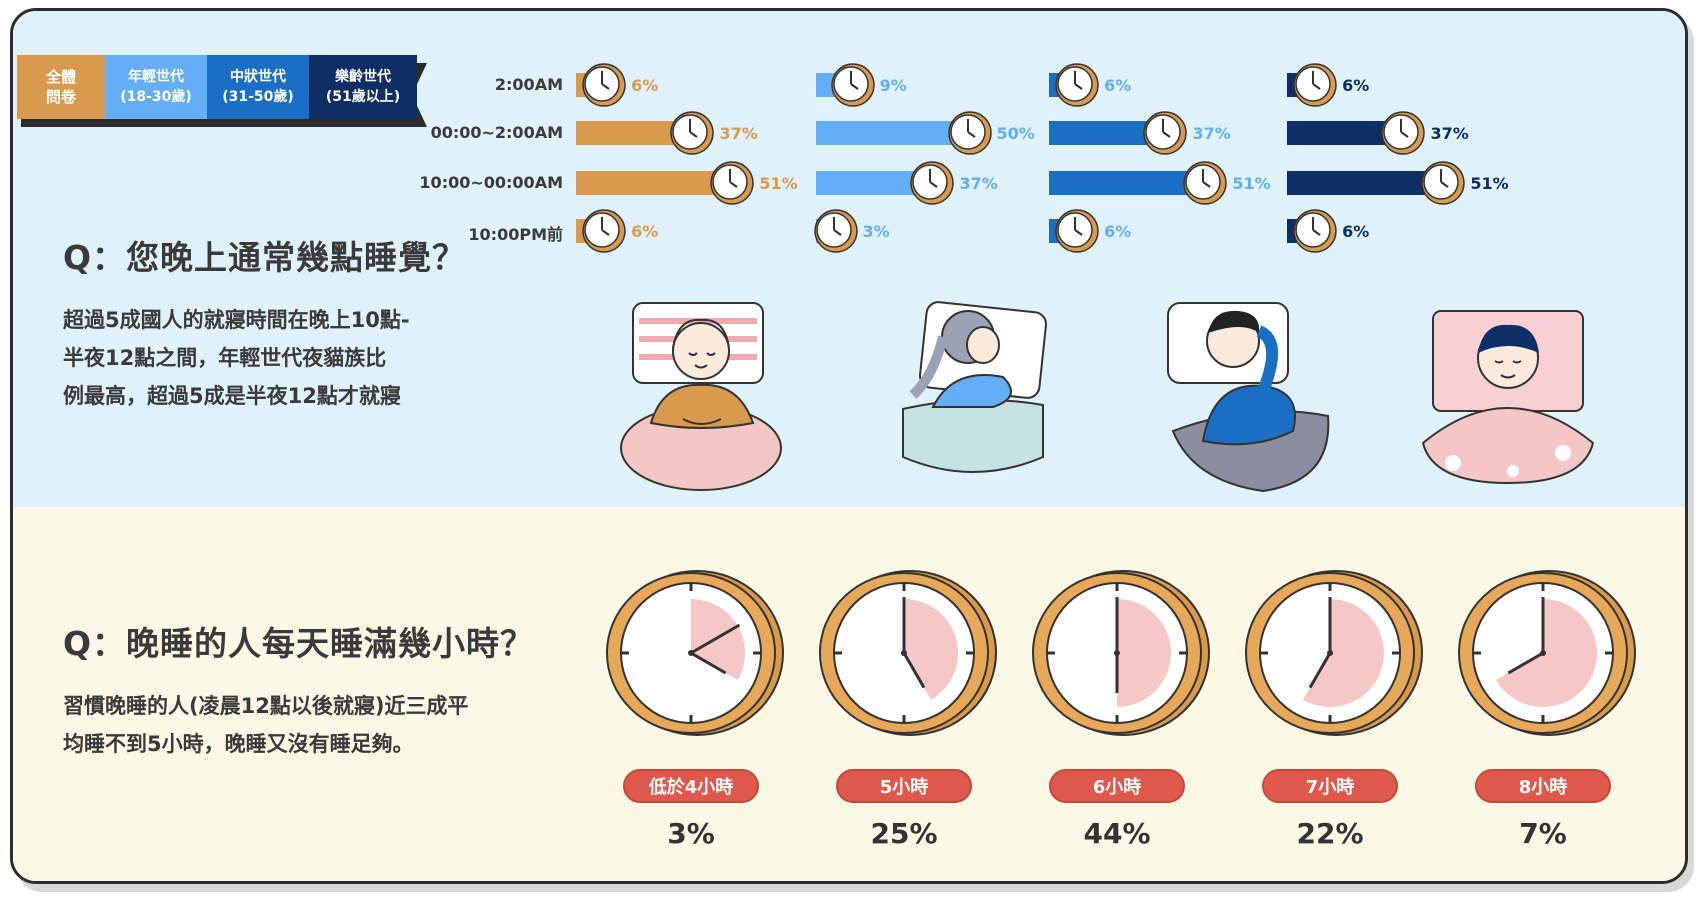 This screenshot has width=1700, height=900. What do you see at coordinates (528, 84) in the screenshot?
I see `category-label: 2:00AM` at bounding box center [528, 84].